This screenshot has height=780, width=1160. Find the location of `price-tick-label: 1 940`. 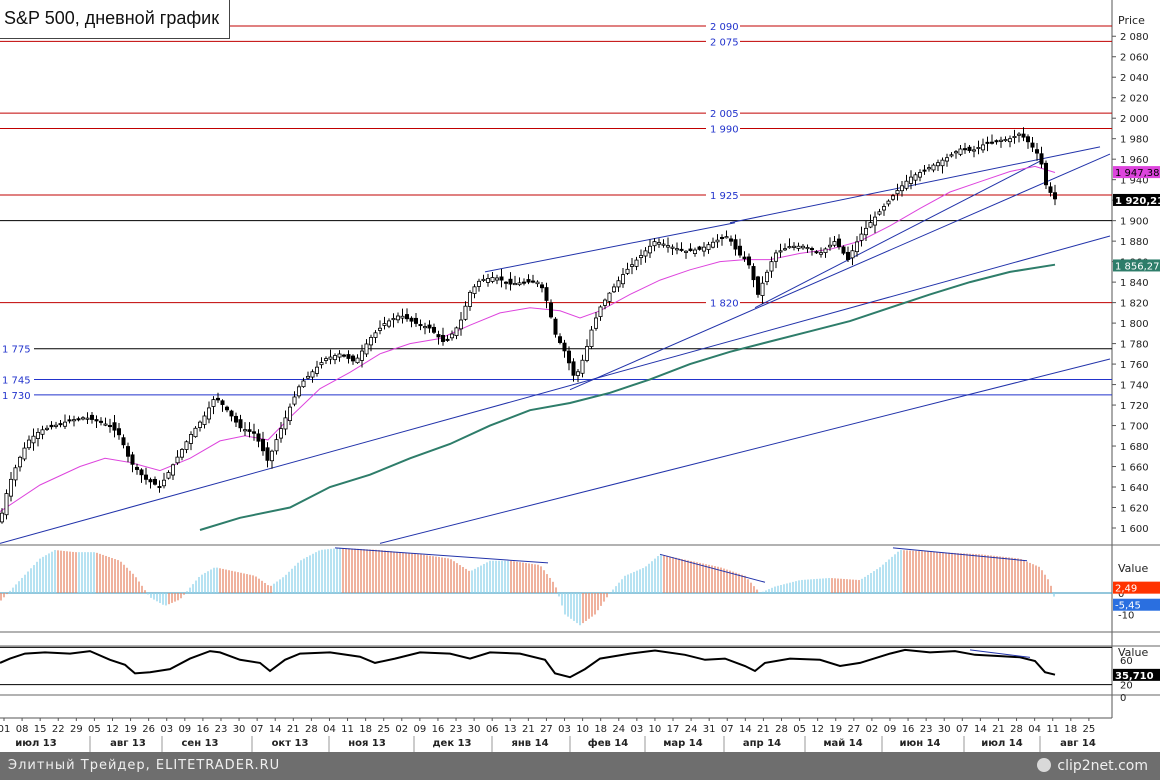

price-tick-label: 1 940 is located at coordinates (1134, 181).